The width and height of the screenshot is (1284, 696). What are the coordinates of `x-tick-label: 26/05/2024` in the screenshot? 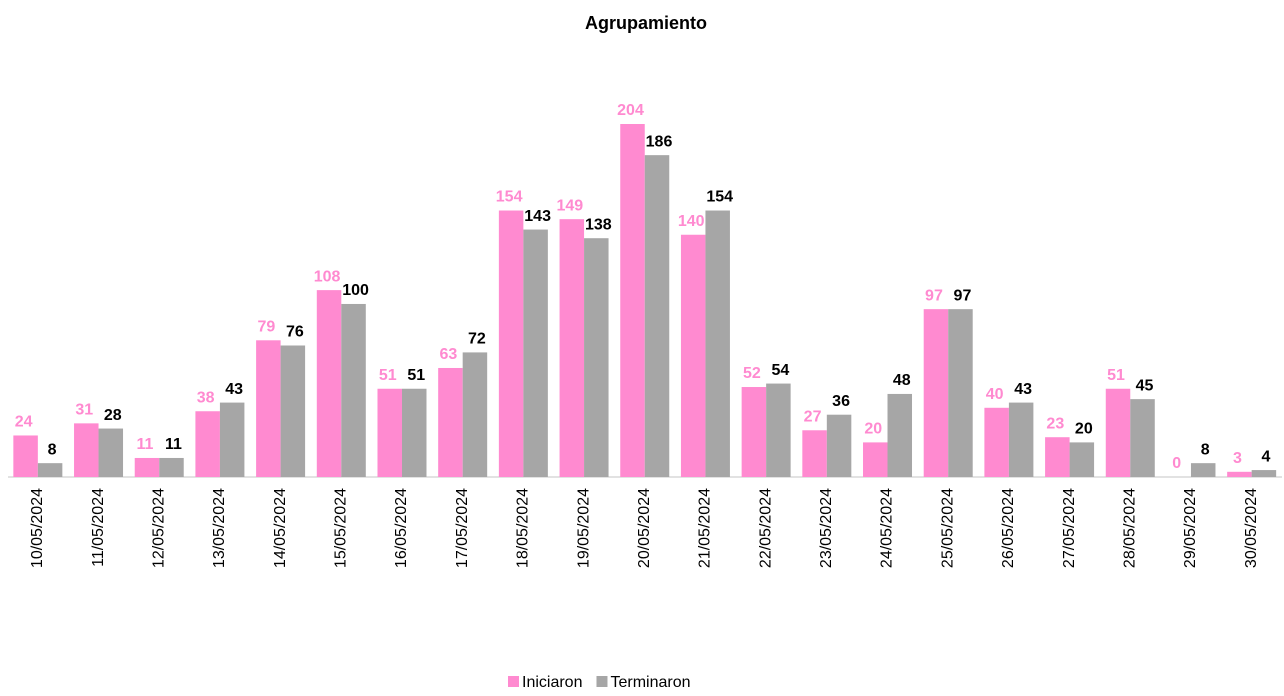 It's located at (1008, 528).